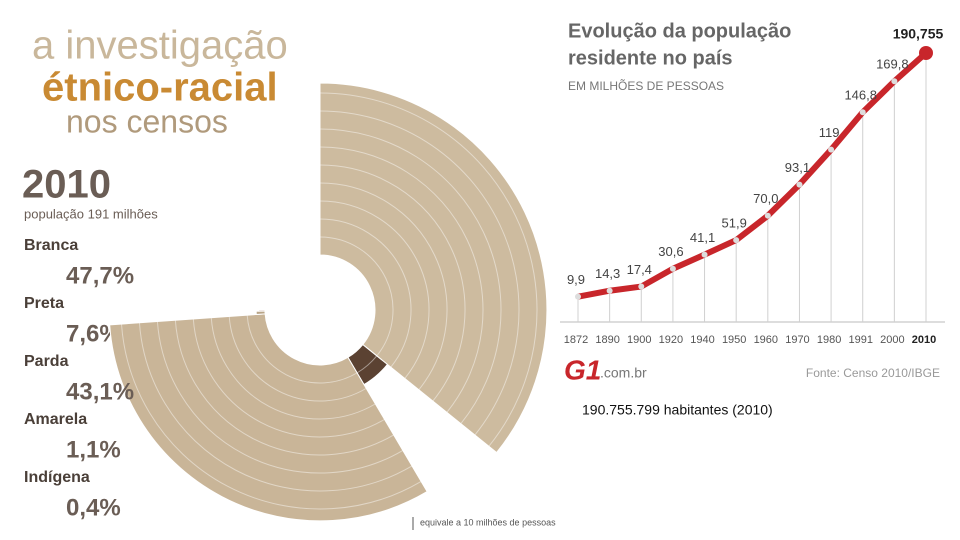  What do you see at coordinates (734, 223) in the screenshot?
I see `value-label: 51,9` at bounding box center [734, 223].